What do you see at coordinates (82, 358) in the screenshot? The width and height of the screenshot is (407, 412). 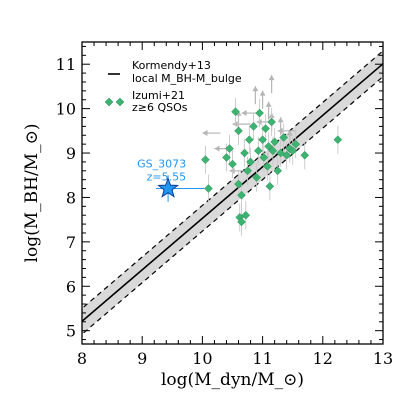 I see `x-tick-label: 8` at bounding box center [82, 358].